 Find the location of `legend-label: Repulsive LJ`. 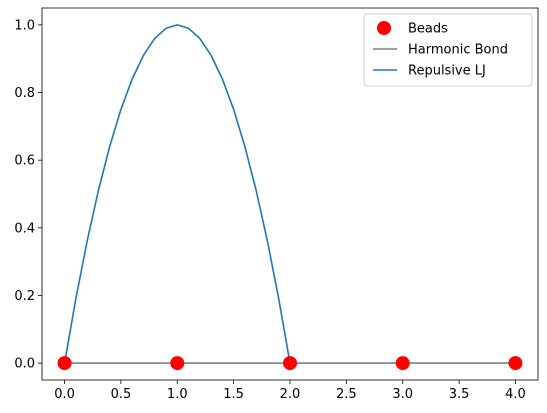

legend-label: Repulsive LJ is located at coordinates (447, 71).